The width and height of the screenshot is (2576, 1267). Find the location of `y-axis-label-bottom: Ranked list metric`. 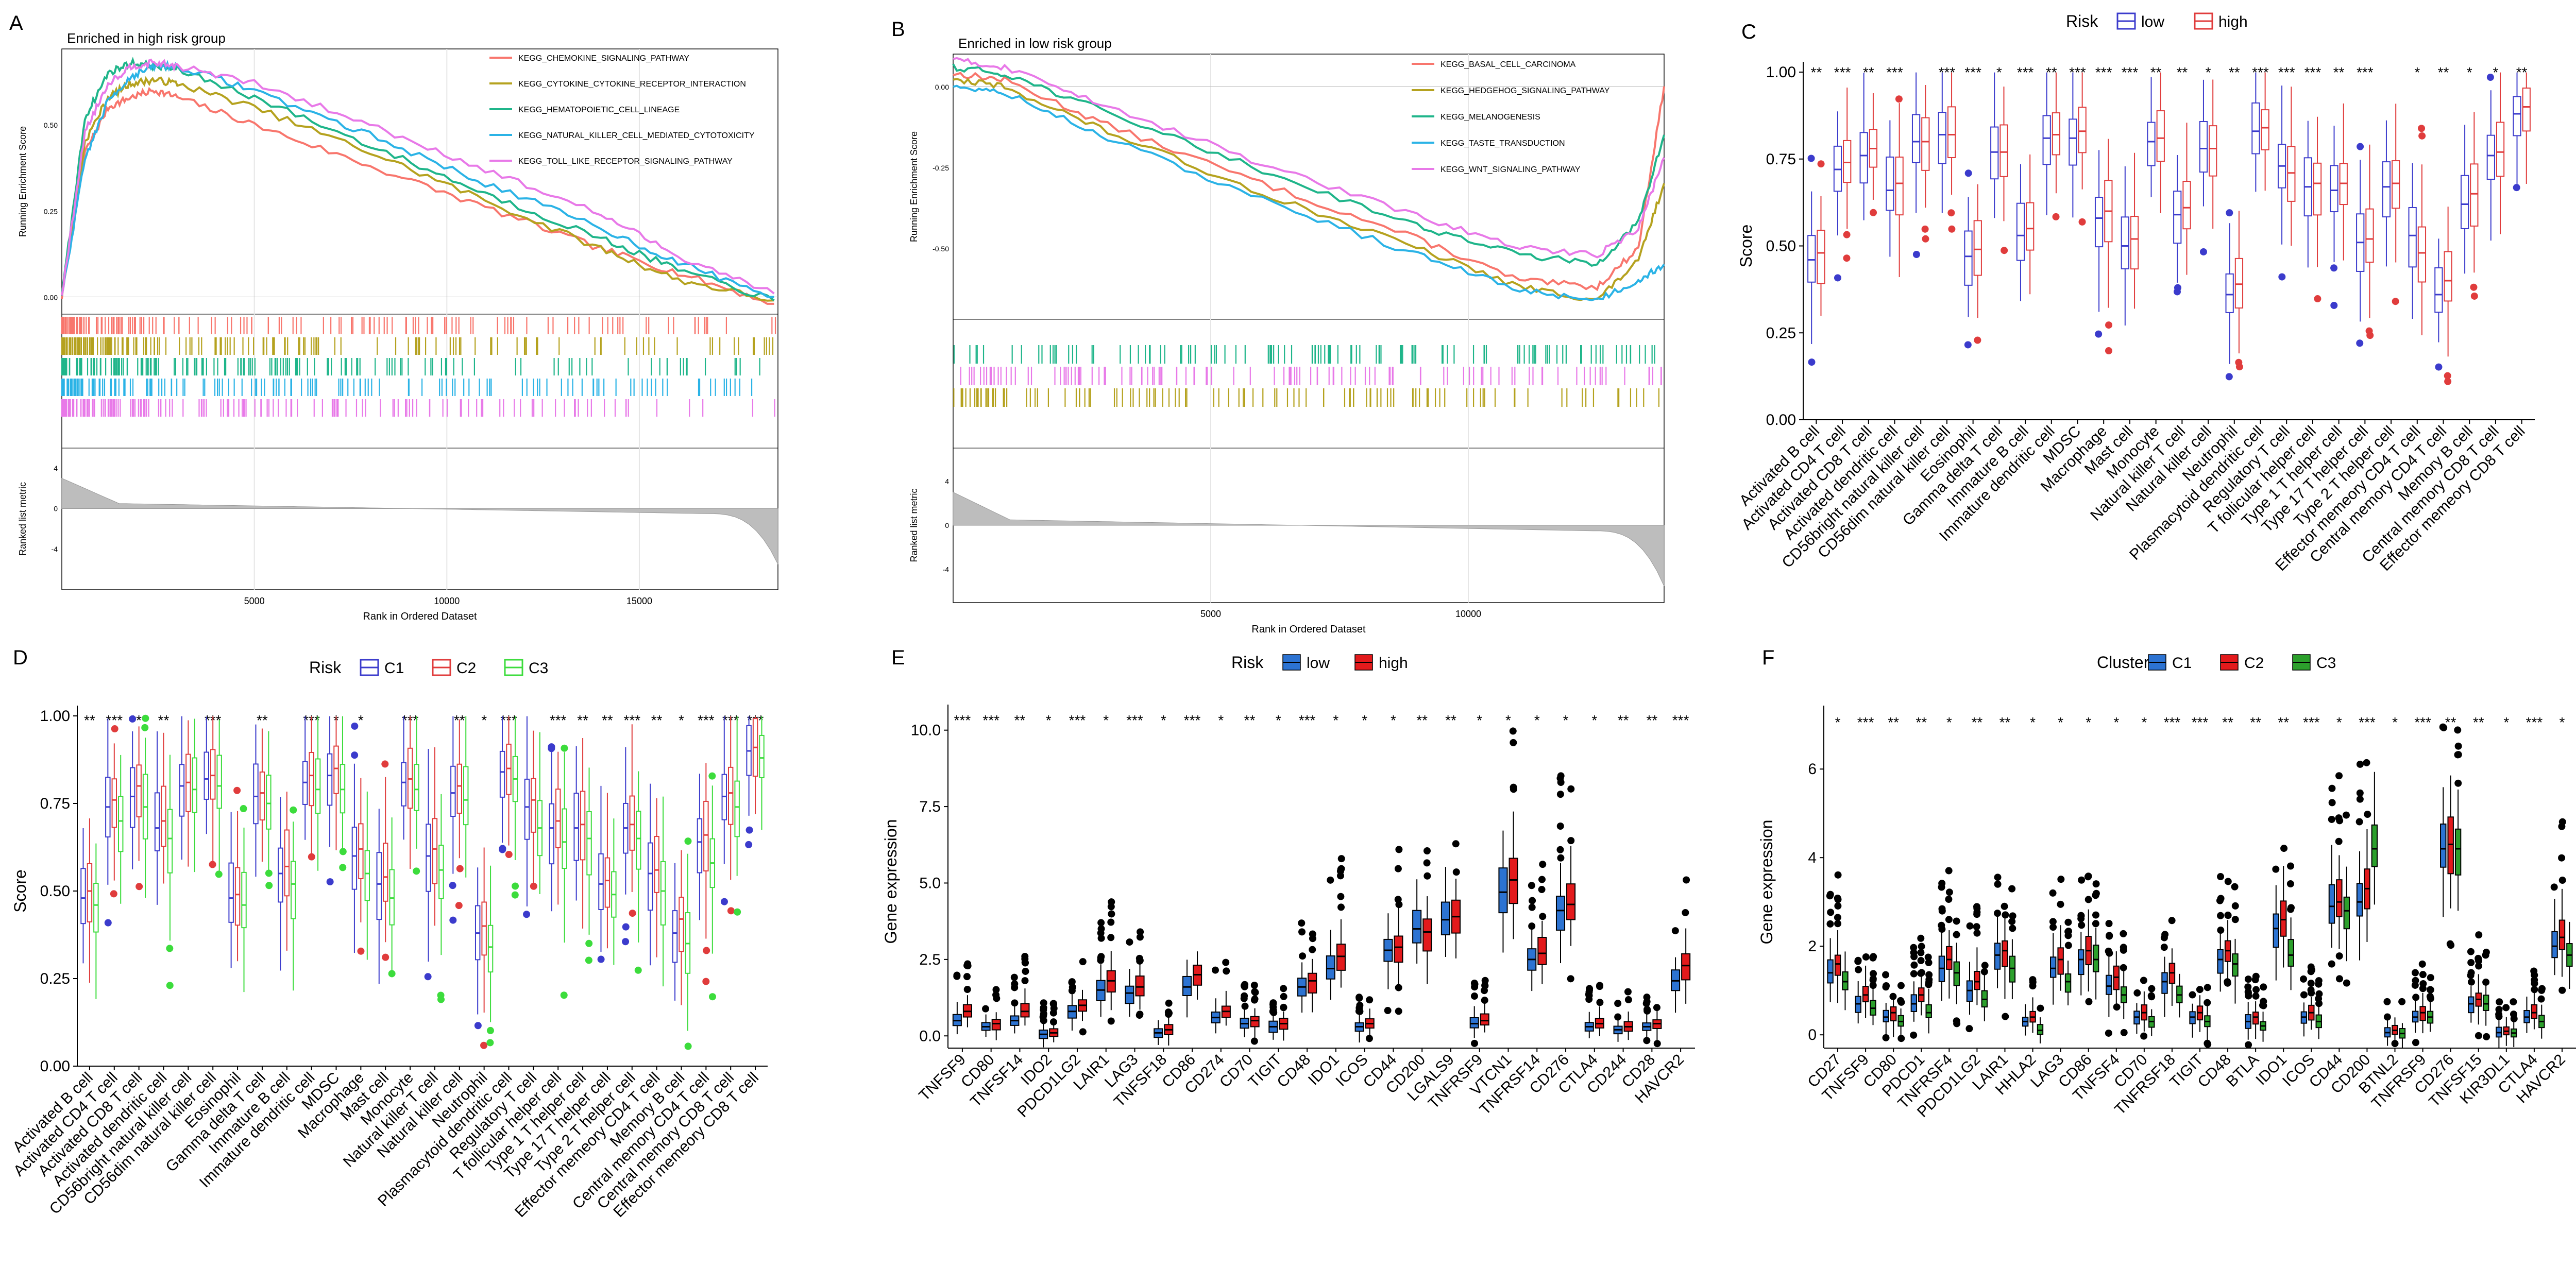

y-axis-label-bottom: Ranked list metric is located at coordinates (23, 519).